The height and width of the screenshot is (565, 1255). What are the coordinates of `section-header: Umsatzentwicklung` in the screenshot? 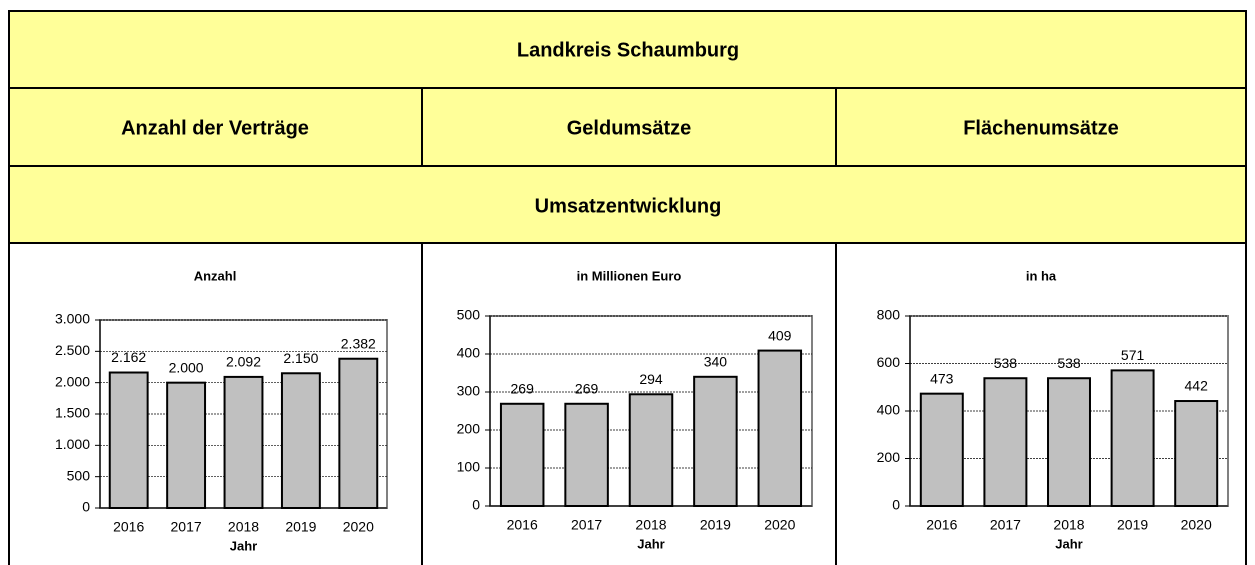 It's located at (628, 206).